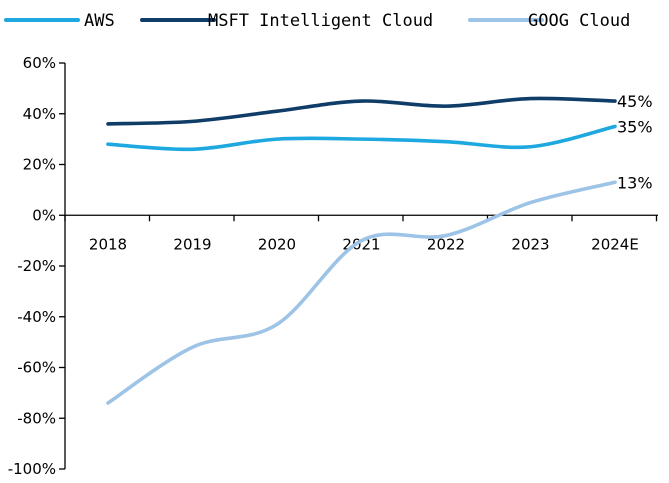 Image resolution: width=669 pixels, height=483 pixels. Describe the element at coordinates (36, 317) in the screenshot. I see `y-tick-label: -40%` at that location.